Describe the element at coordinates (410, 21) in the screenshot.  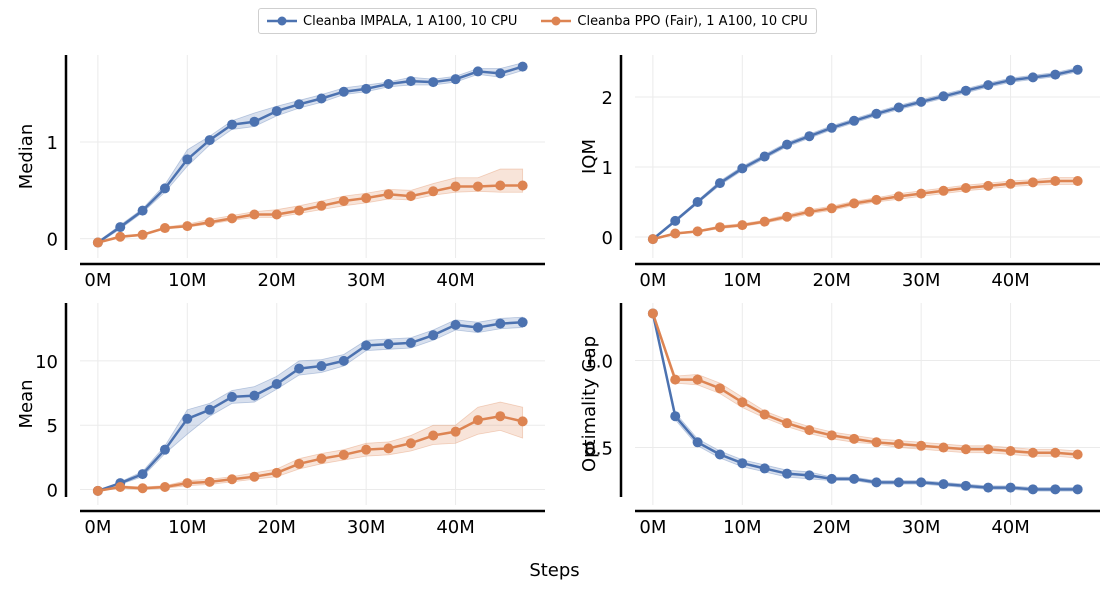
I see `legend-label-impala: Cleanba IMPALA, 1 A100, 10 CPU` at that location.